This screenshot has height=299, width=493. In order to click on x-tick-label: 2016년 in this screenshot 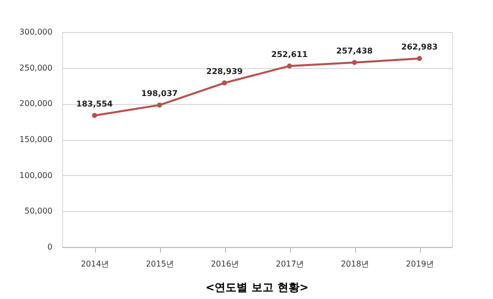, I will do `click(225, 264)`.